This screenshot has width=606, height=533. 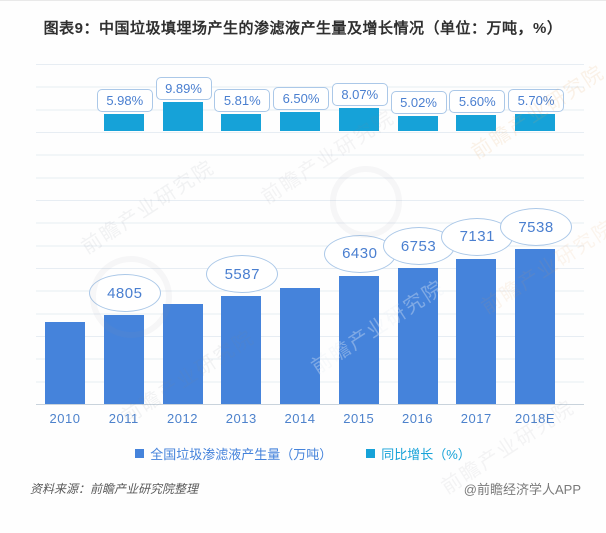 What do you see at coordinates (303, 28) in the screenshot?
I see `chart-title: 图表9：中国垃圾填埋场产生的渗滤液产生量及增长情况（单位：万吨，%）` at bounding box center [303, 28].